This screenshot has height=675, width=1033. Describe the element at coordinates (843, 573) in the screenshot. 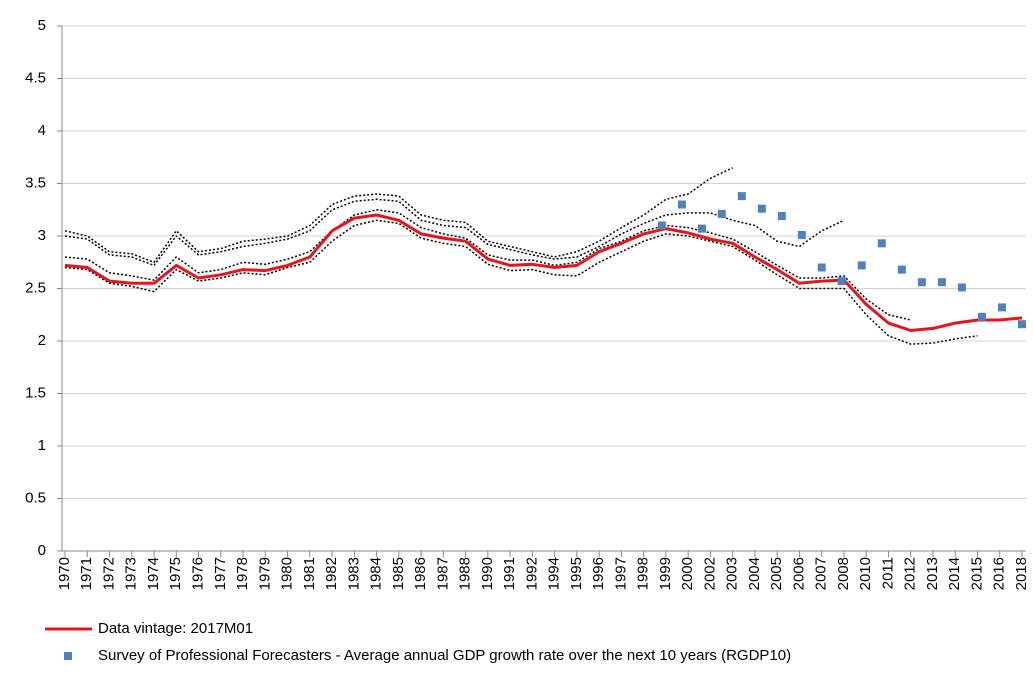

I see `x-tick-label: 2008` at that location.